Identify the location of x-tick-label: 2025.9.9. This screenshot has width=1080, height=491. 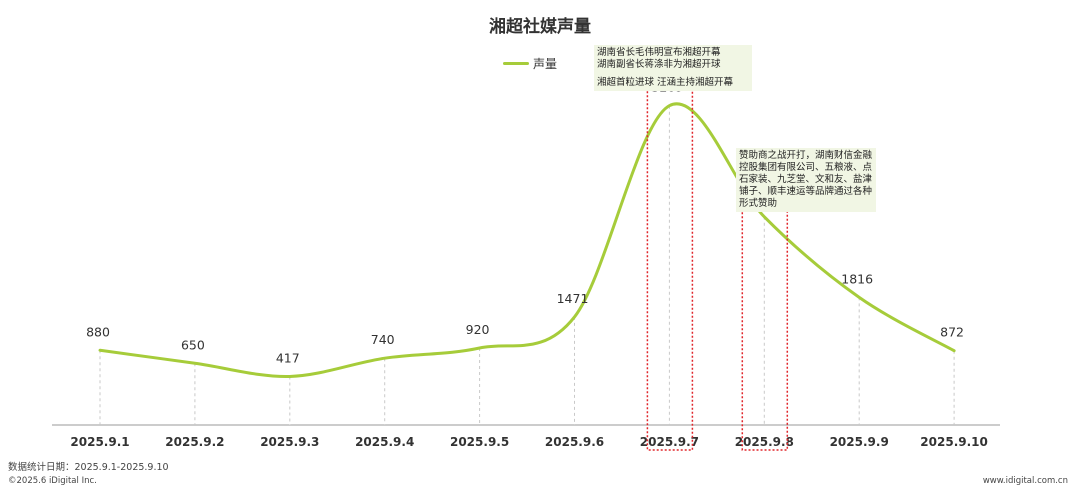
(859, 442).